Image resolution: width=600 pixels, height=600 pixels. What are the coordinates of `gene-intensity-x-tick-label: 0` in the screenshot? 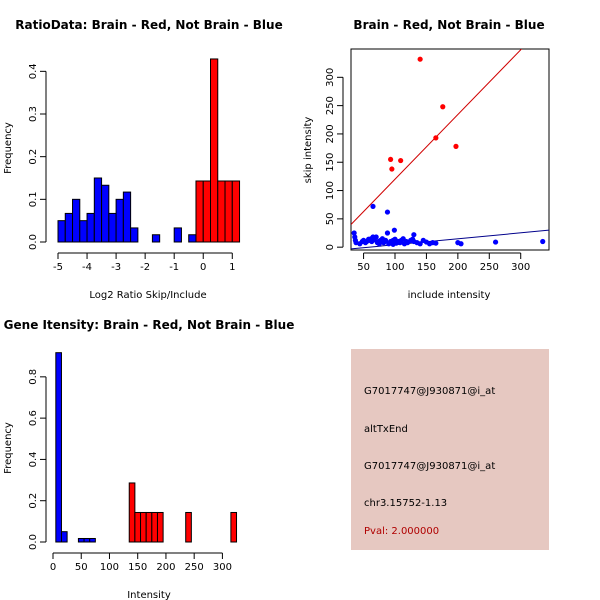 It's located at (53, 567).